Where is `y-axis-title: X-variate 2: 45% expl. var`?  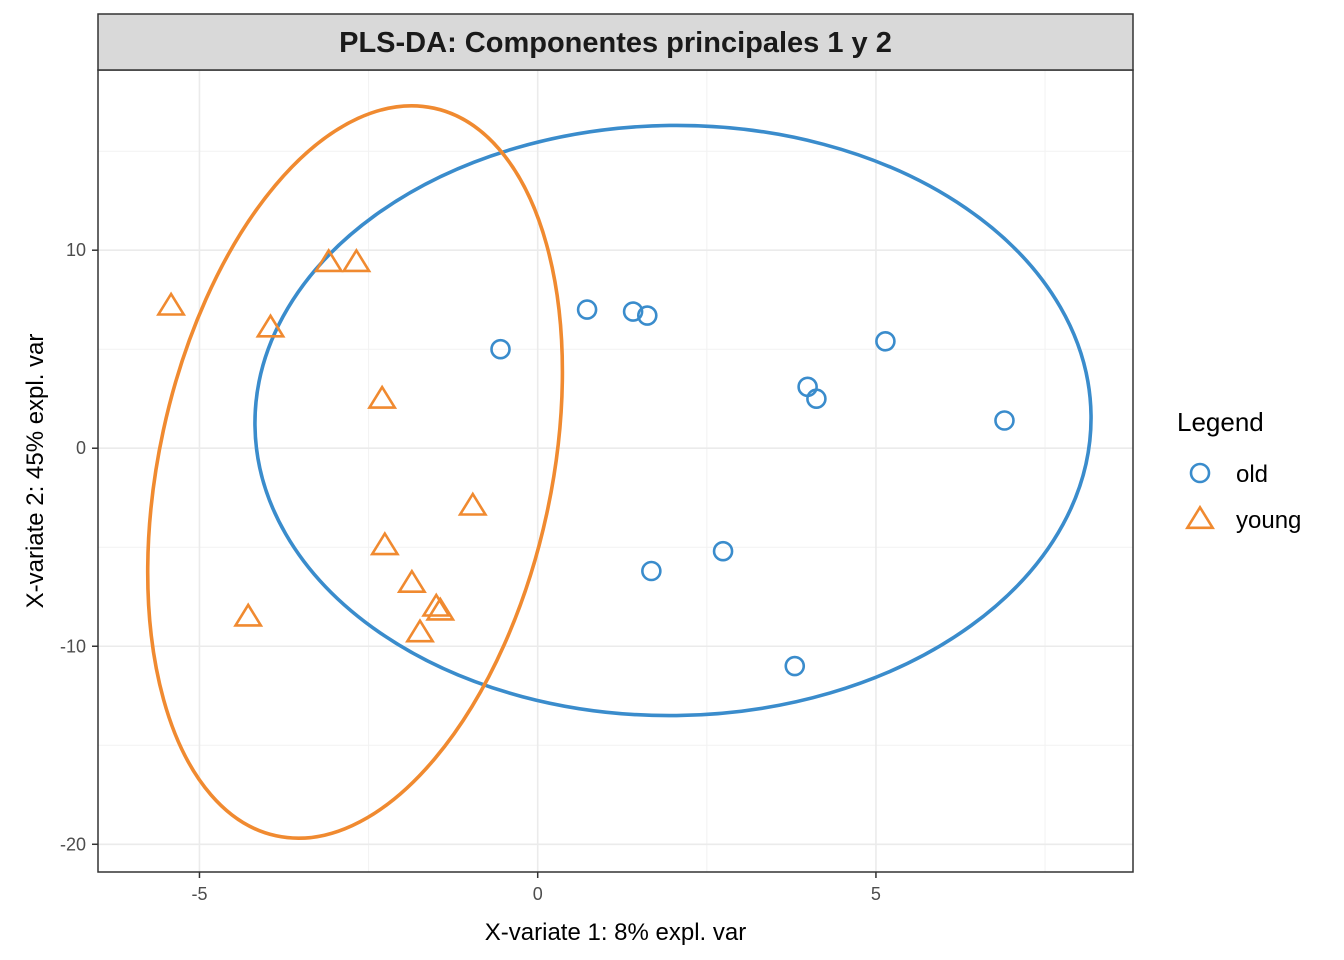 y-axis-title: X-variate 2: 45% expl. var is located at coordinates (35, 471).